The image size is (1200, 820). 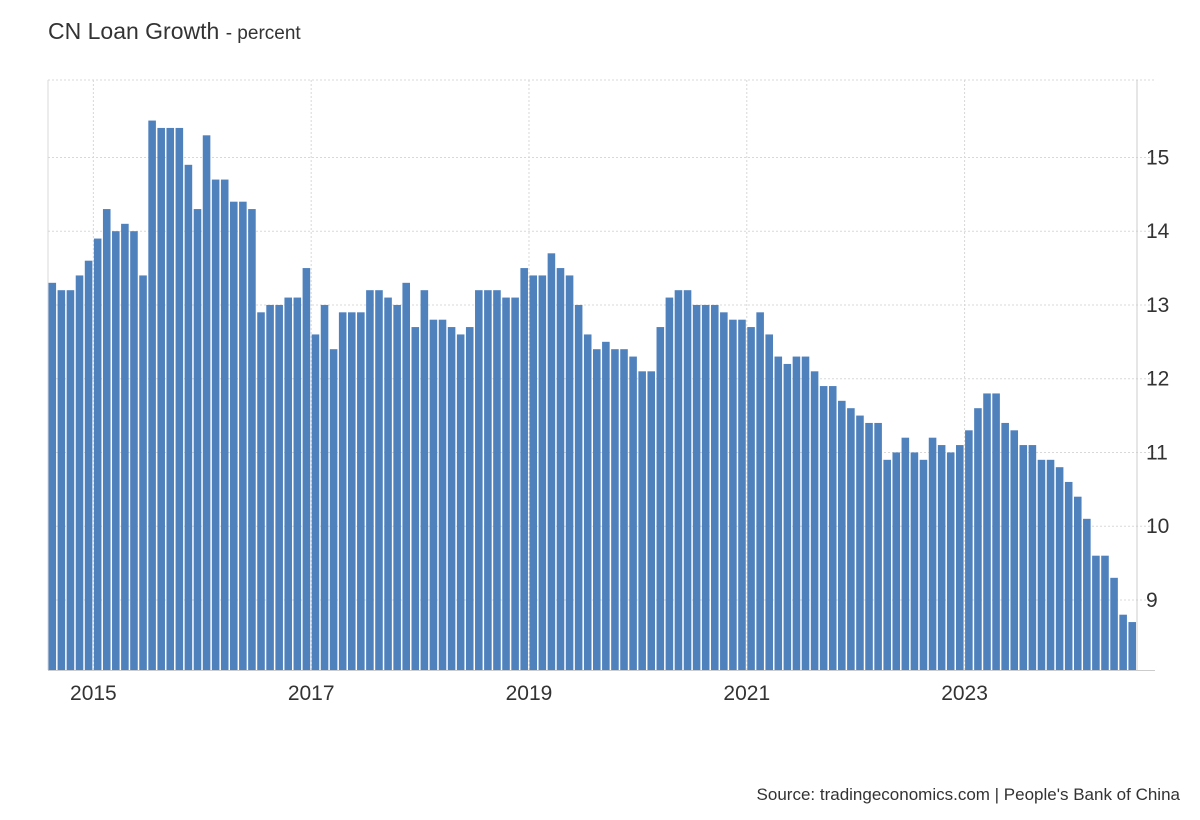 I want to click on chart-title: CN Loan Growth - percent, so click(x=174, y=31).